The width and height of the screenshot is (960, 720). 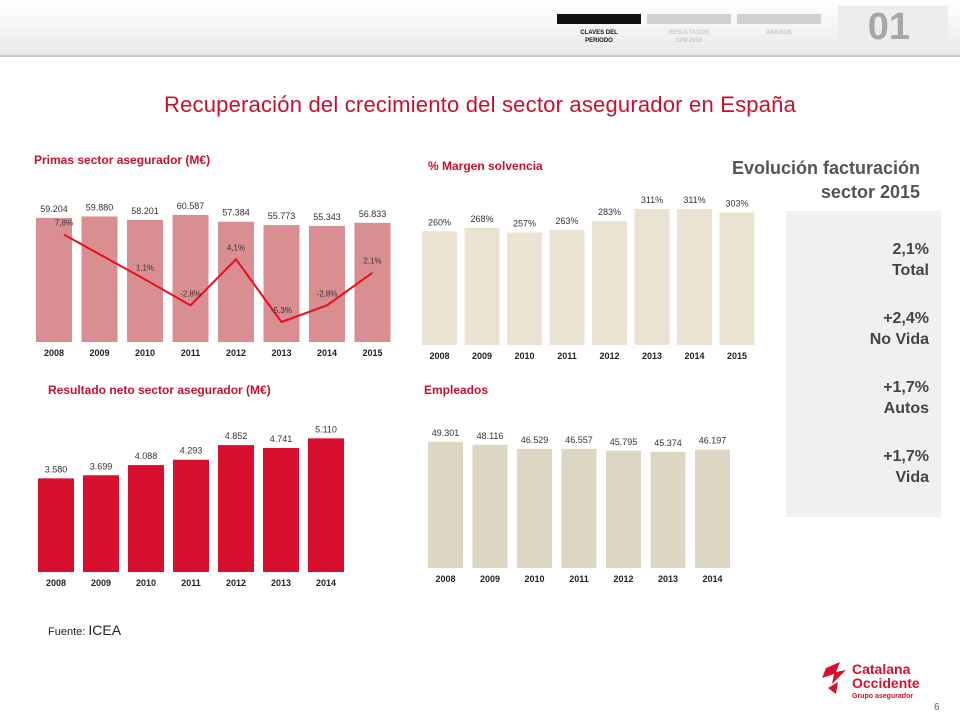 I want to click on tab-anexos, so click(x=779, y=19).